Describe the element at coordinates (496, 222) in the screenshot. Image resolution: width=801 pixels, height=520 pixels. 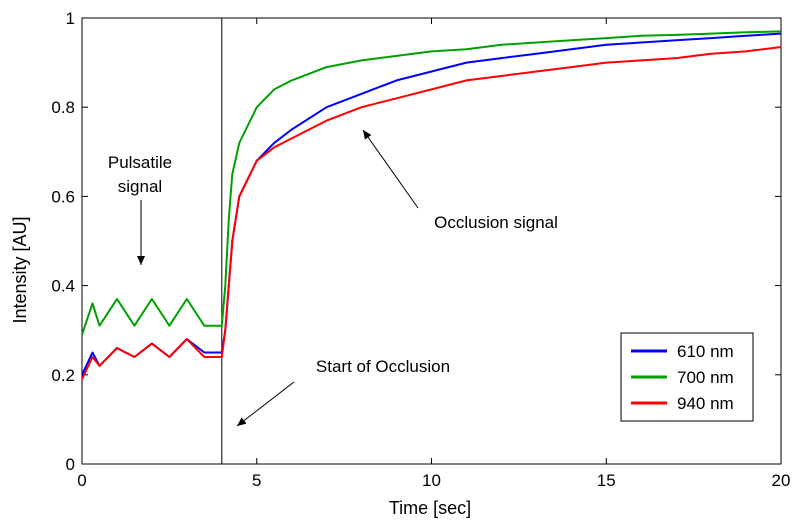
I see `annotation-occlusion-signal: Occlusion signal` at that location.